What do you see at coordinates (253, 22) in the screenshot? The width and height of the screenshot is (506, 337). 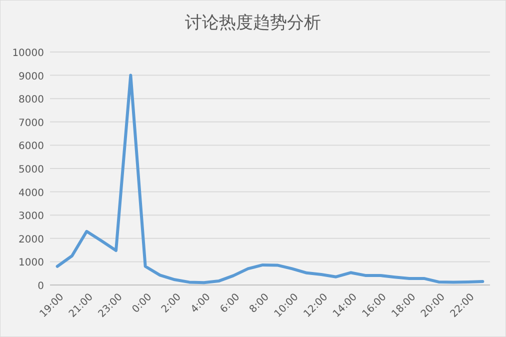 I see `chart-title: 讨论热度趋势分析` at bounding box center [253, 22].